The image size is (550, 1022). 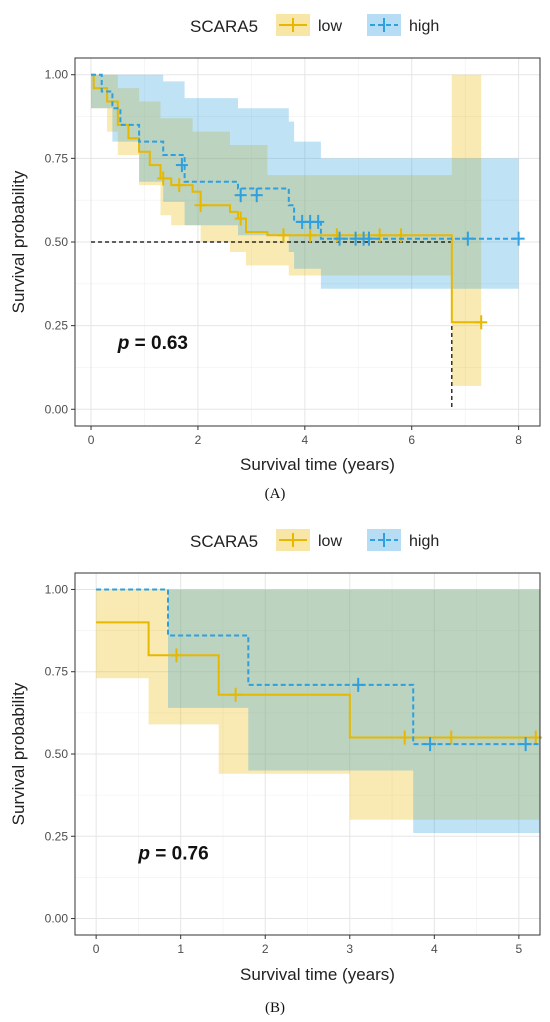 I want to click on x-tick-label: 5, so click(x=519, y=949).